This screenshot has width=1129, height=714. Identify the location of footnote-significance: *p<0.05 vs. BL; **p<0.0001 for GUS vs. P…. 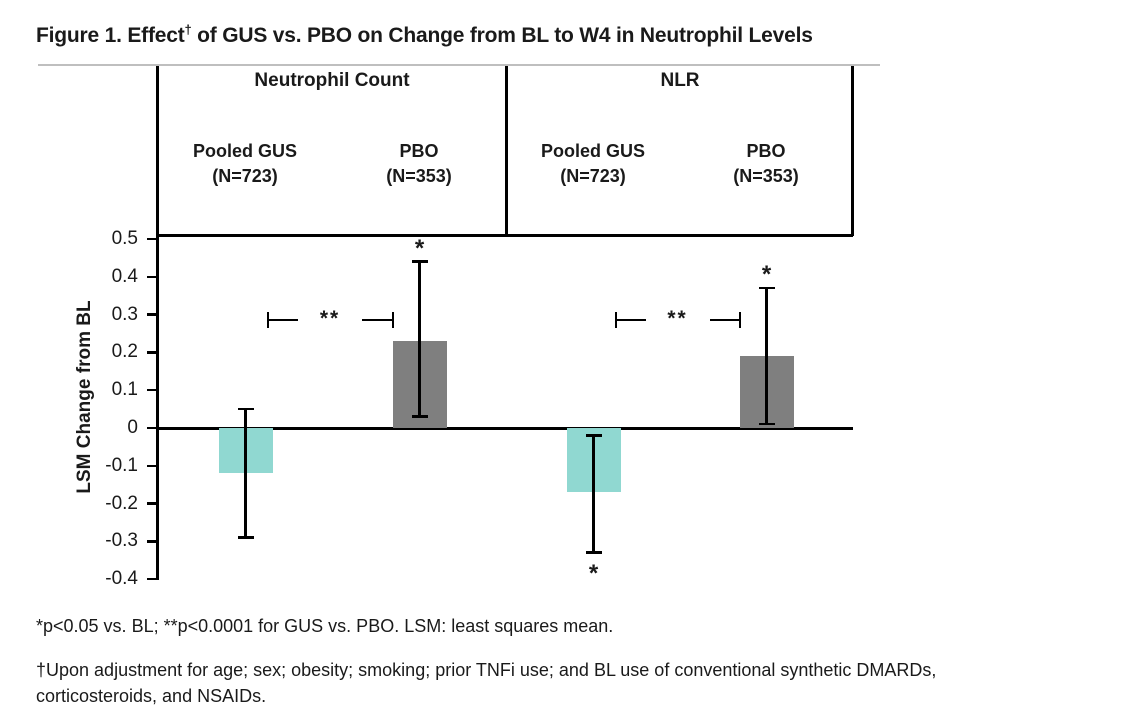
(325, 626).